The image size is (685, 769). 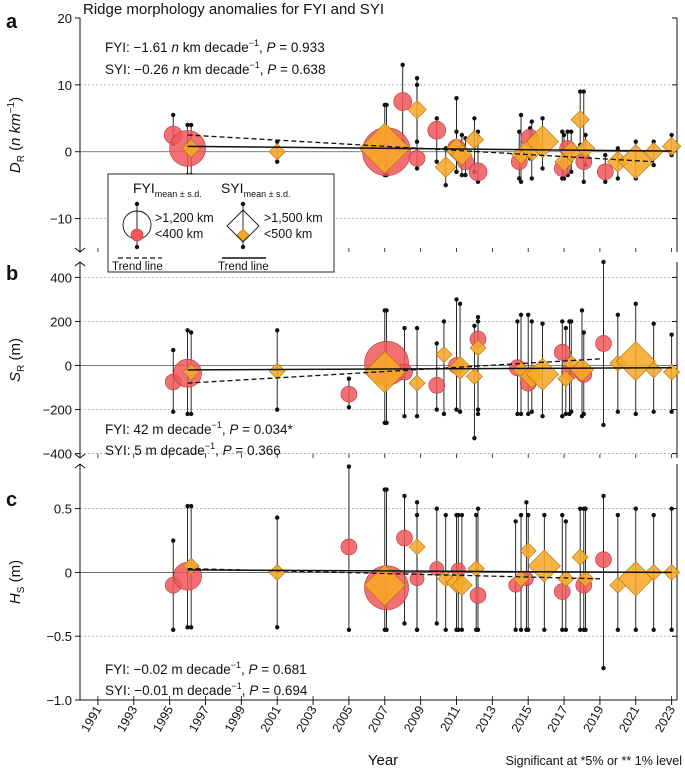 I want to click on x-tick-label: 2021, so click(x=629, y=718).